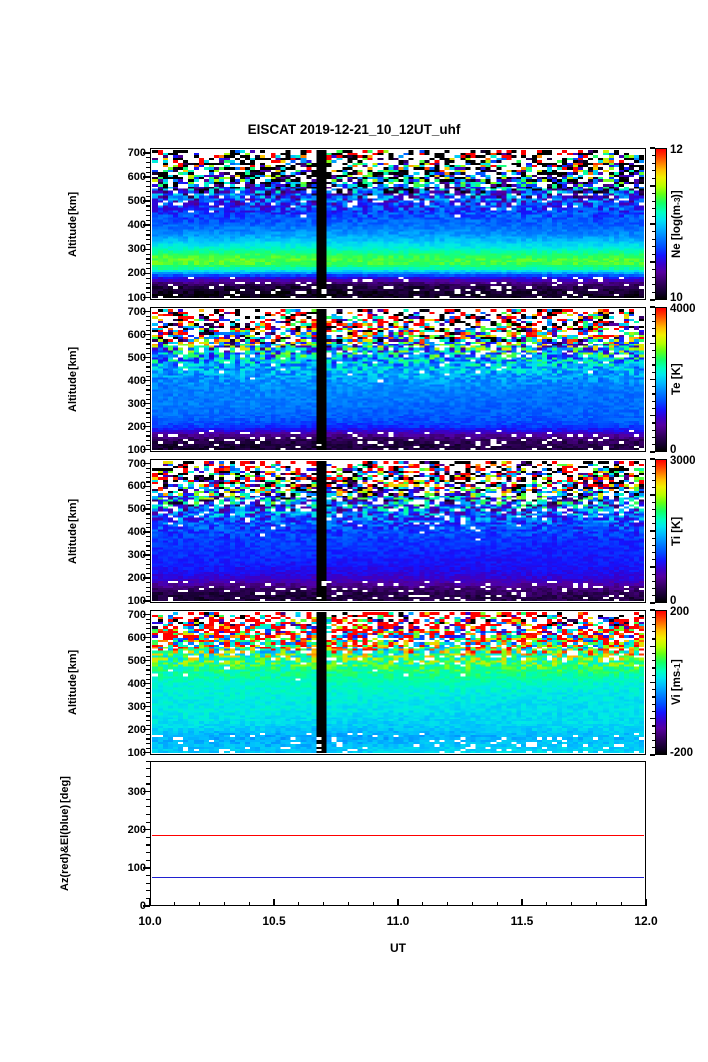 The width and height of the screenshot is (708, 1062). What do you see at coordinates (398, 379) in the screenshot?
I see `spectrogram-te` at bounding box center [398, 379].